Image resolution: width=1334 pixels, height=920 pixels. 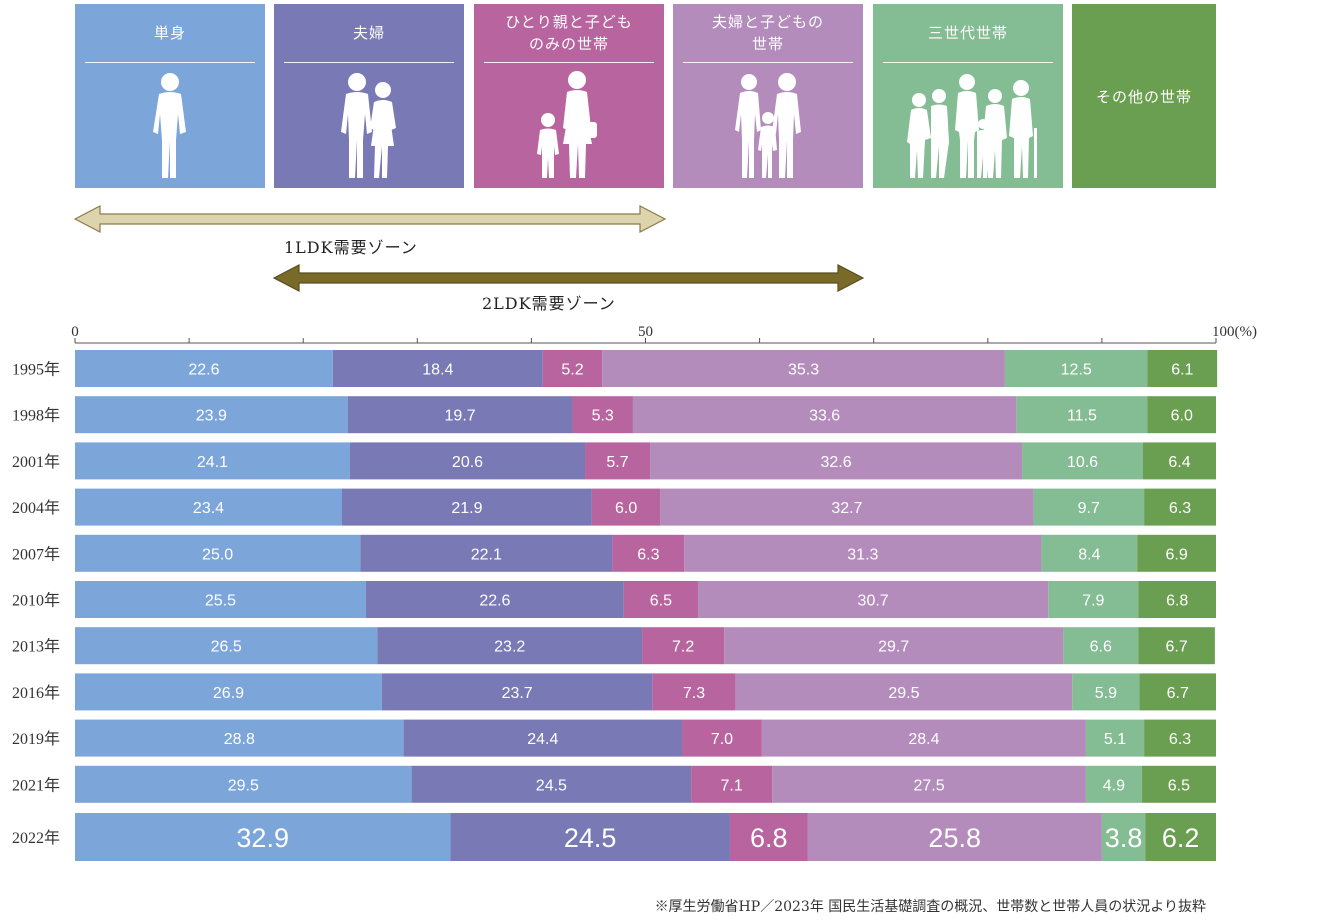 What do you see at coordinates (768, 33) in the screenshot?
I see `legend-label-family: 夫婦と子どもの 世帯` at bounding box center [768, 33].